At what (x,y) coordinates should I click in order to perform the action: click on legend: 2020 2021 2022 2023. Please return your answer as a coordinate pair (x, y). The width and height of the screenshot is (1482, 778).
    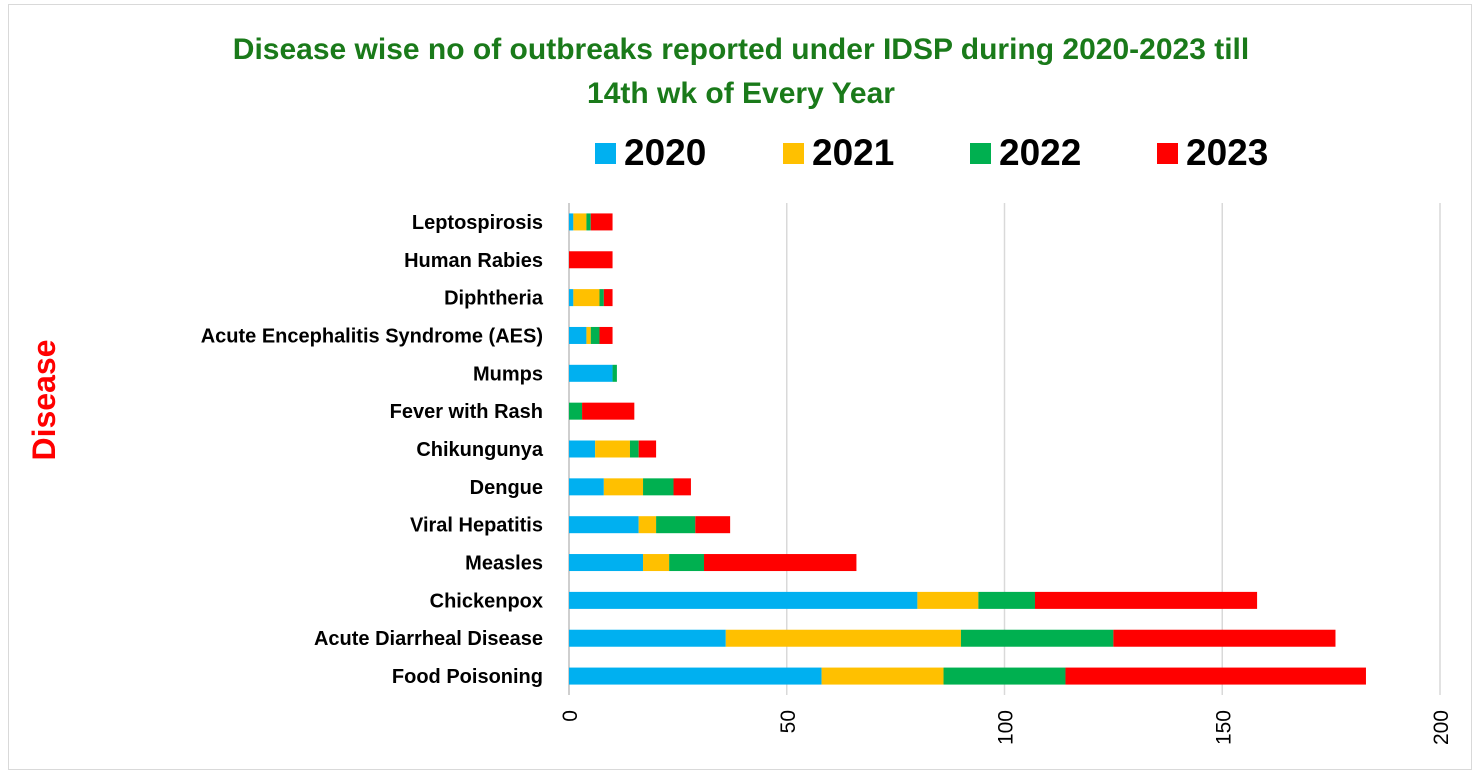
    Looking at the image, I should click on (741, 153).